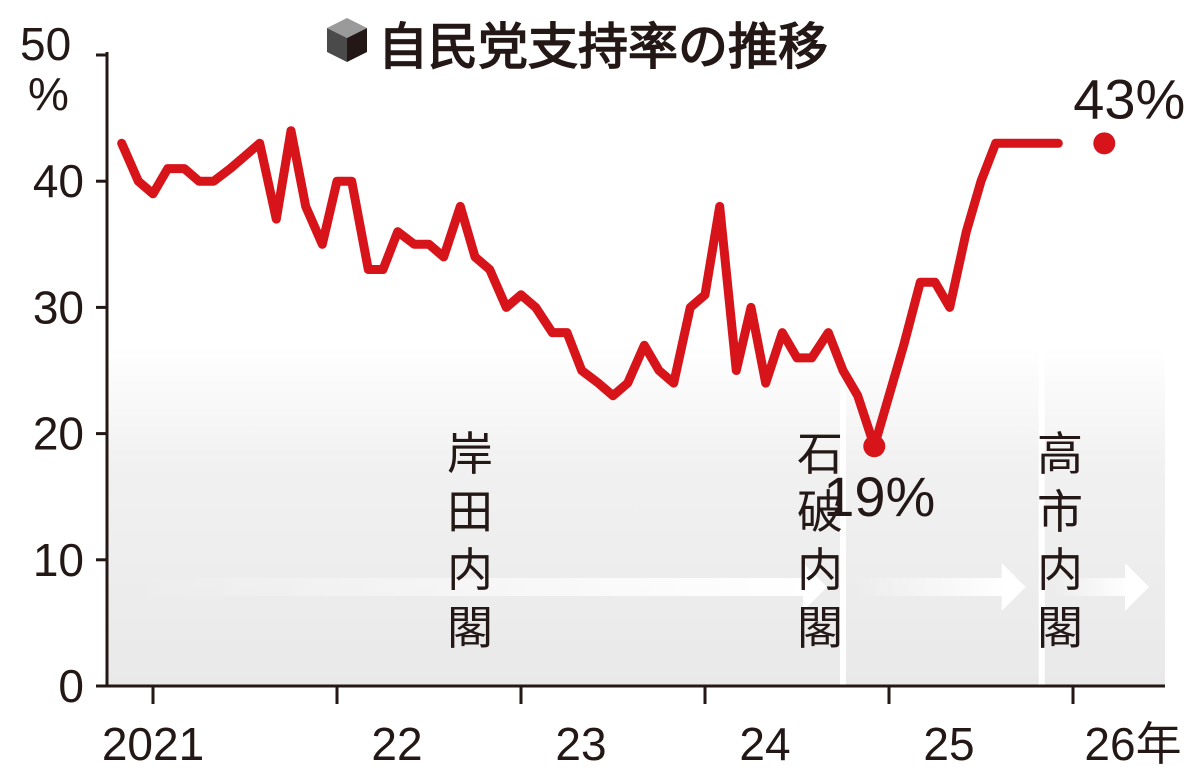 Image resolution: width=1200 pixels, height=779 pixels. What do you see at coordinates (45, 44) in the screenshot?
I see `y-unit-top: 50` at bounding box center [45, 44].